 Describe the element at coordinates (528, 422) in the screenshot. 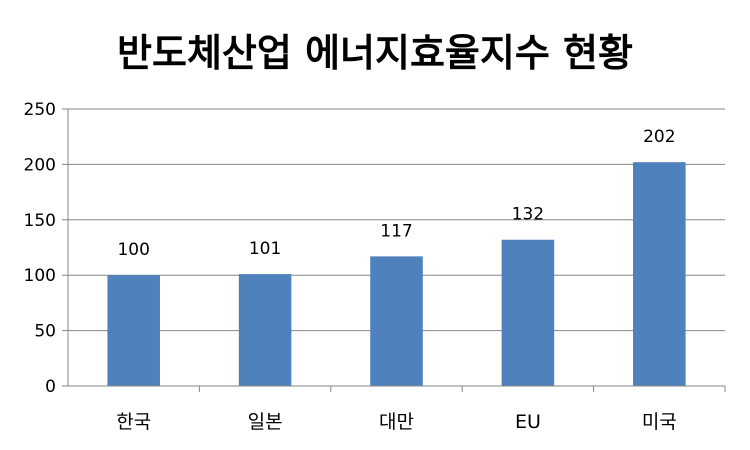

I see `category-label: EU` at that location.